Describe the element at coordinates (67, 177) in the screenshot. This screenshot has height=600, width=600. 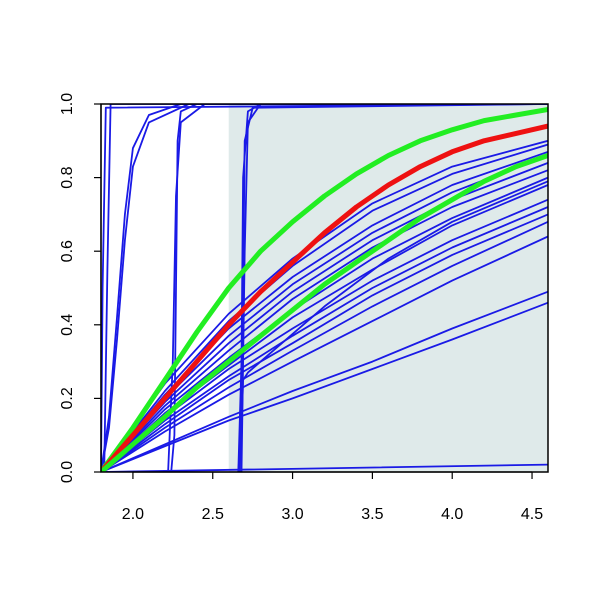
I see `y-tick-label: 0.8` at that location.